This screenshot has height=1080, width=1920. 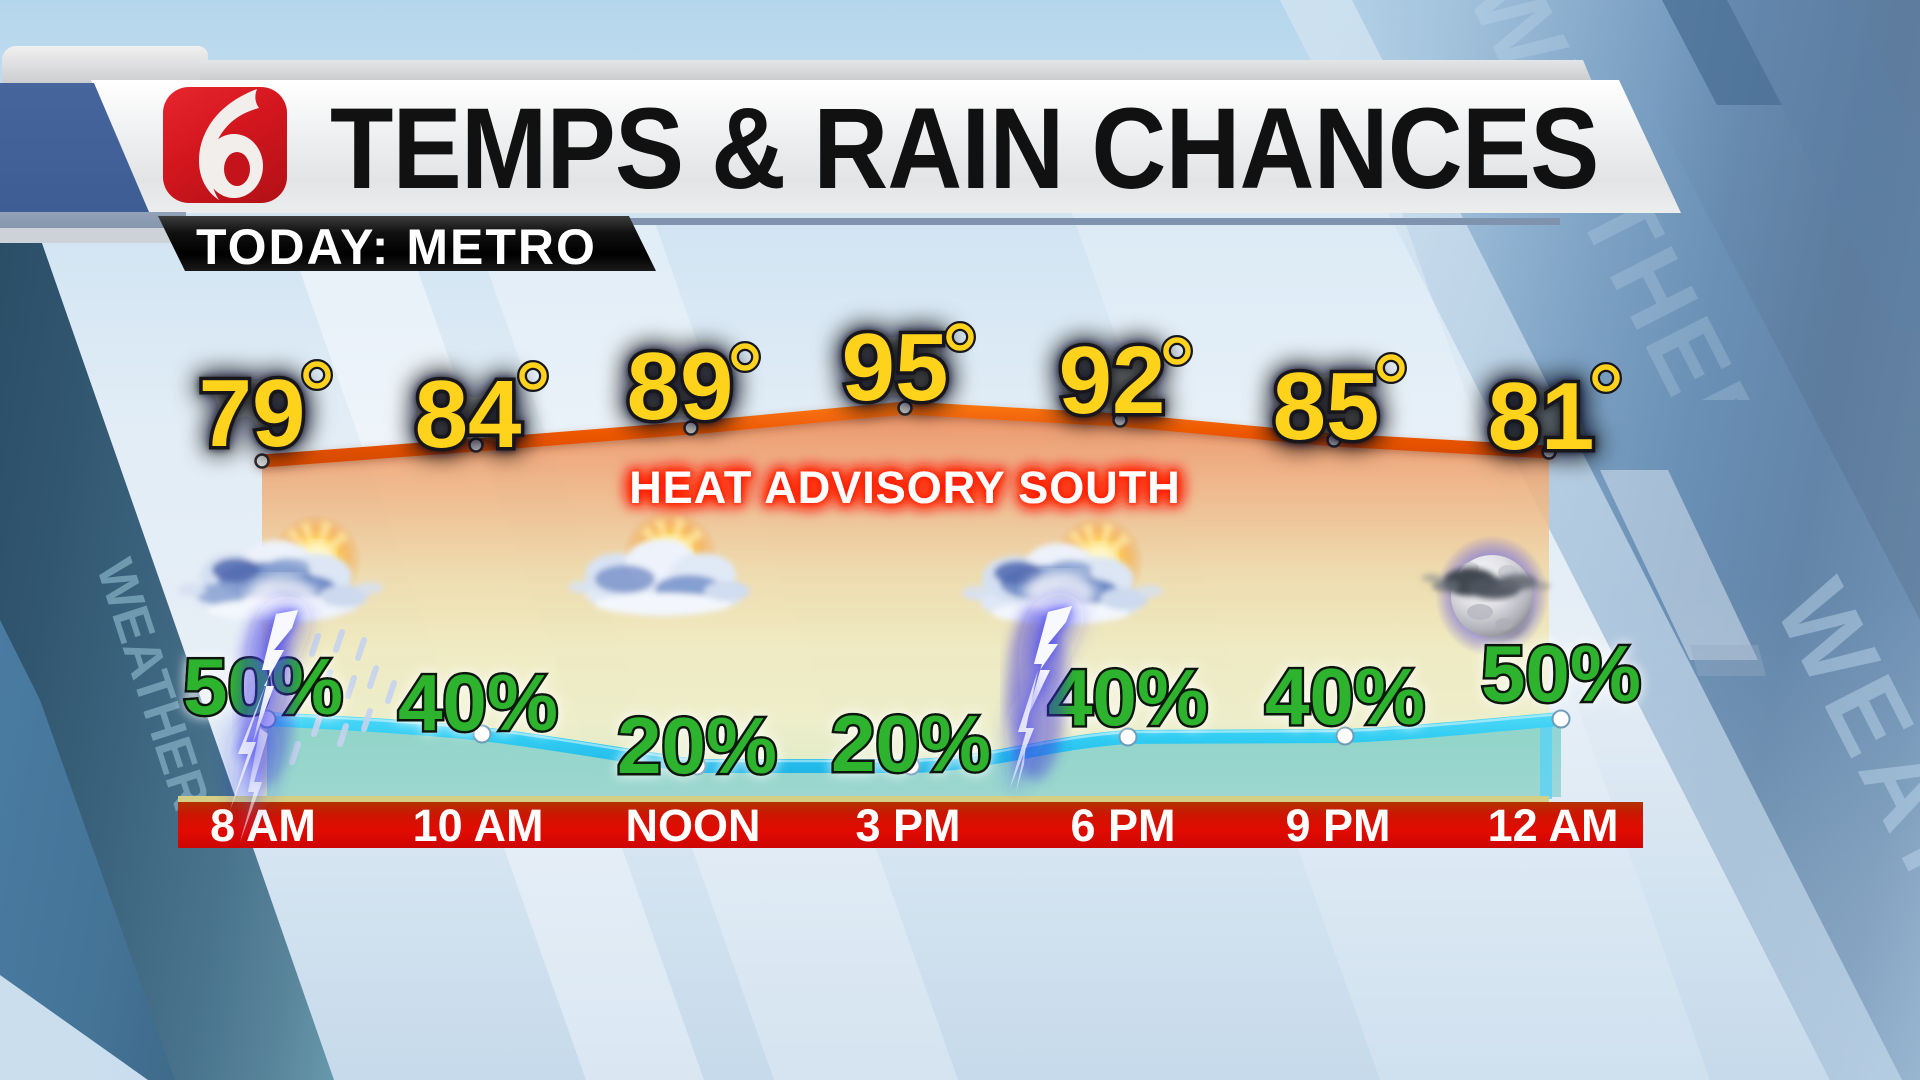 I want to click on svg-text: 89, so click(x=680, y=386).